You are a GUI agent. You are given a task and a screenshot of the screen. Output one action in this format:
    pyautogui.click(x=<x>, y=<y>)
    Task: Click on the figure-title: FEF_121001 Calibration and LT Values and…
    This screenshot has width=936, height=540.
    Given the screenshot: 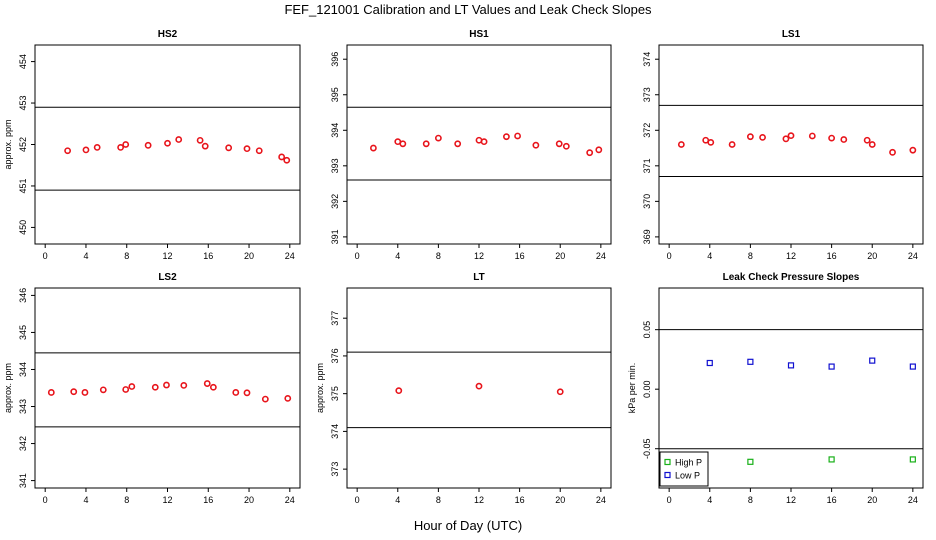 What is the action you would take?
    pyautogui.click(x=468, y=9)
    